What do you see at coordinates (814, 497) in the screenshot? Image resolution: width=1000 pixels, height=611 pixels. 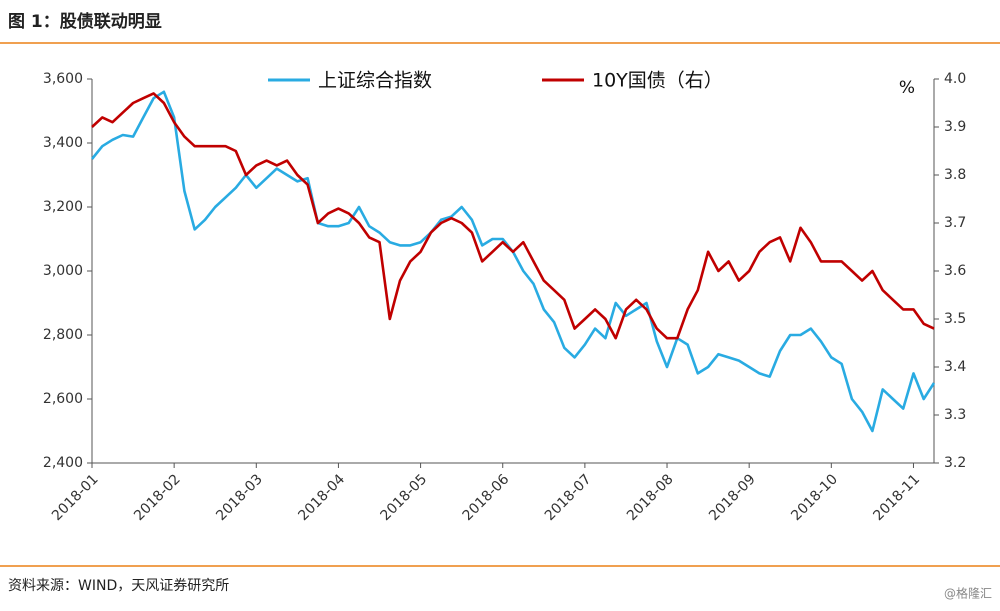 I see `x-tick-label: 2018-10` at bounding box center [814, 497].